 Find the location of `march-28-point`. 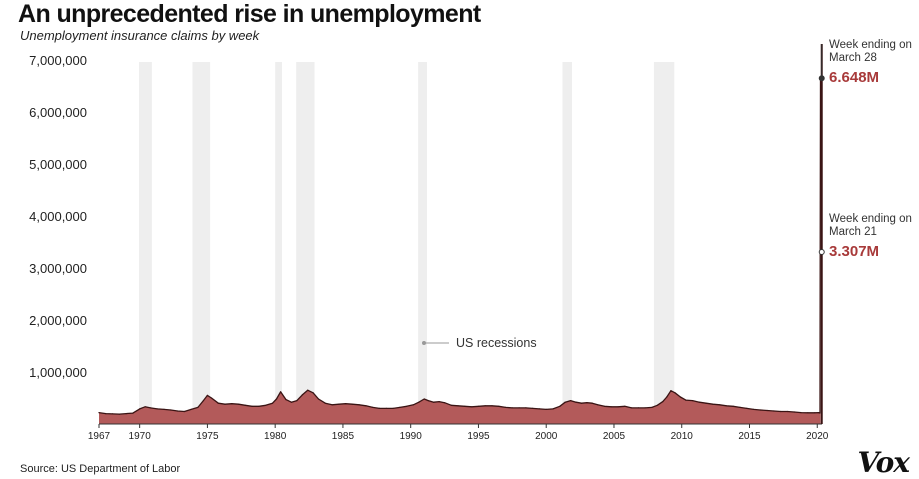

march-28-point is located at coordinates (821, 78).